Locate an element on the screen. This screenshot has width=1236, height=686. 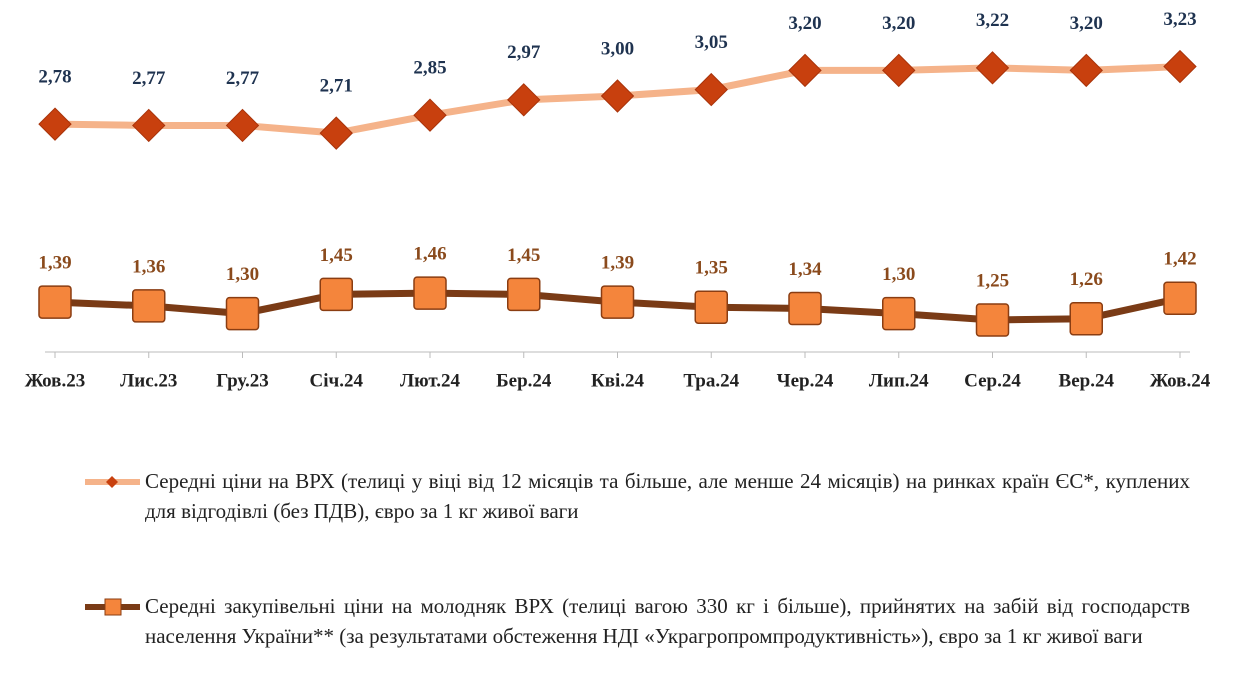
x-tick-label: Лют.24 is located at coordinates (430, 380).